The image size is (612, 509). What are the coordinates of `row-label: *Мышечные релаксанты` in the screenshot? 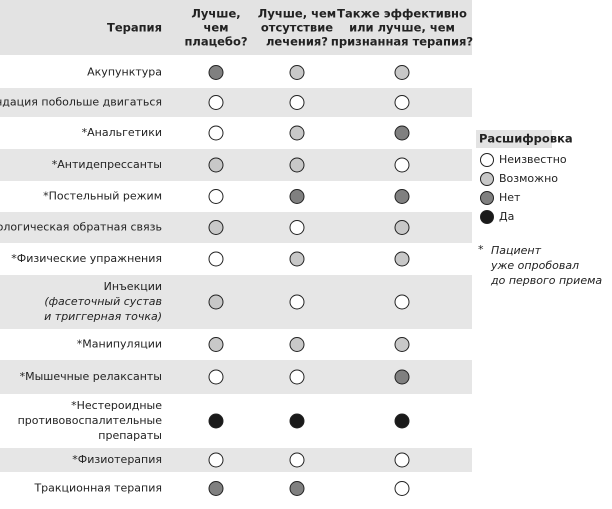 It's located at (91, 376).